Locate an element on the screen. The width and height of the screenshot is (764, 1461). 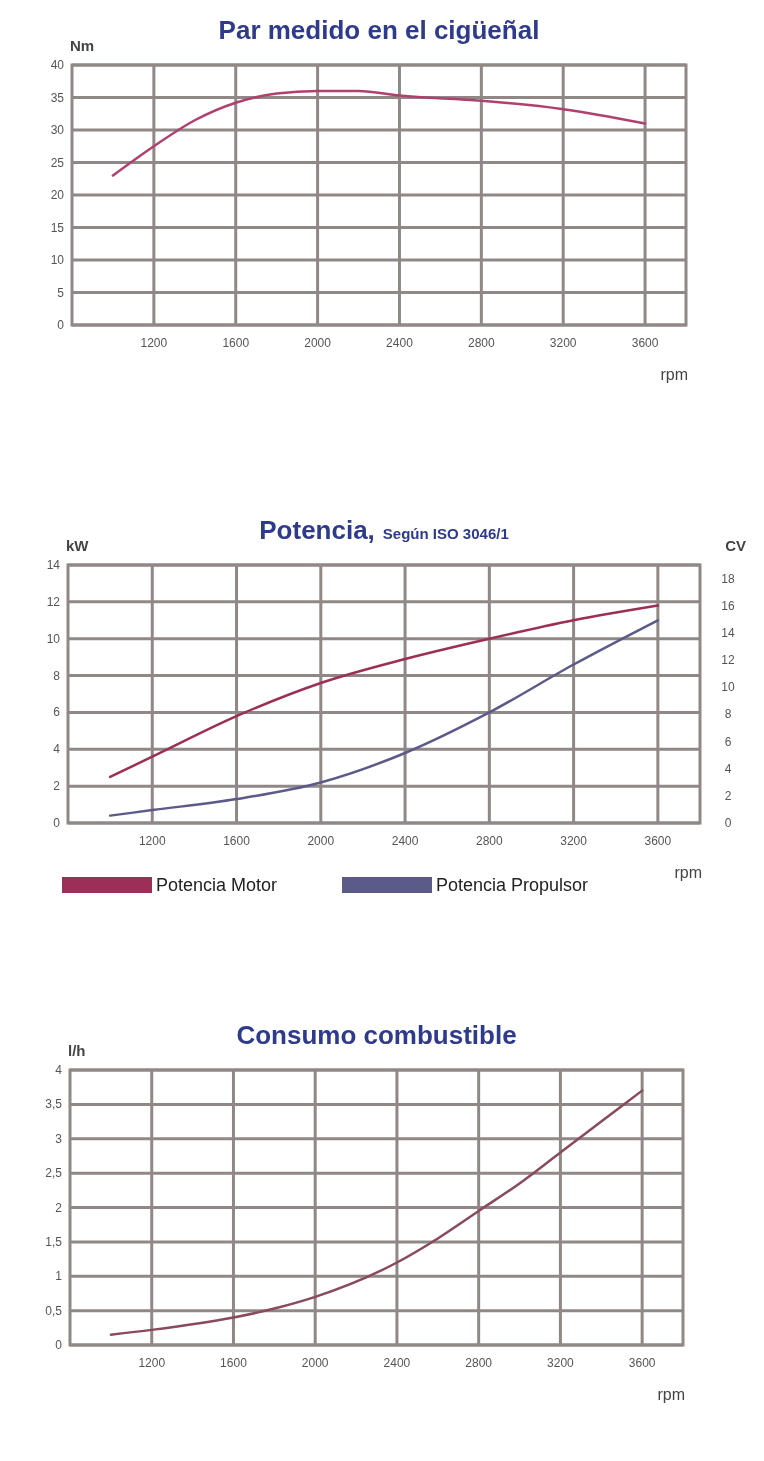
y-tick-label: 40 is located at coordinates (57, 65).